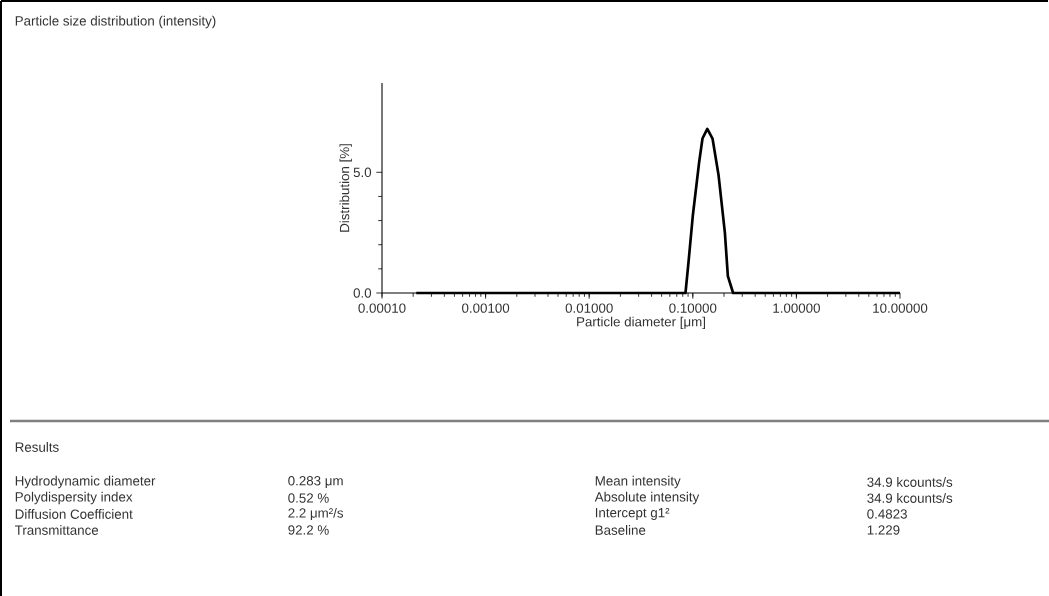 The width and height of the screenshot is (1049, 596). What do you see at coordinates (37, 447) in the screenshot?
I see `text: Results` at bounding box center [37, 447].